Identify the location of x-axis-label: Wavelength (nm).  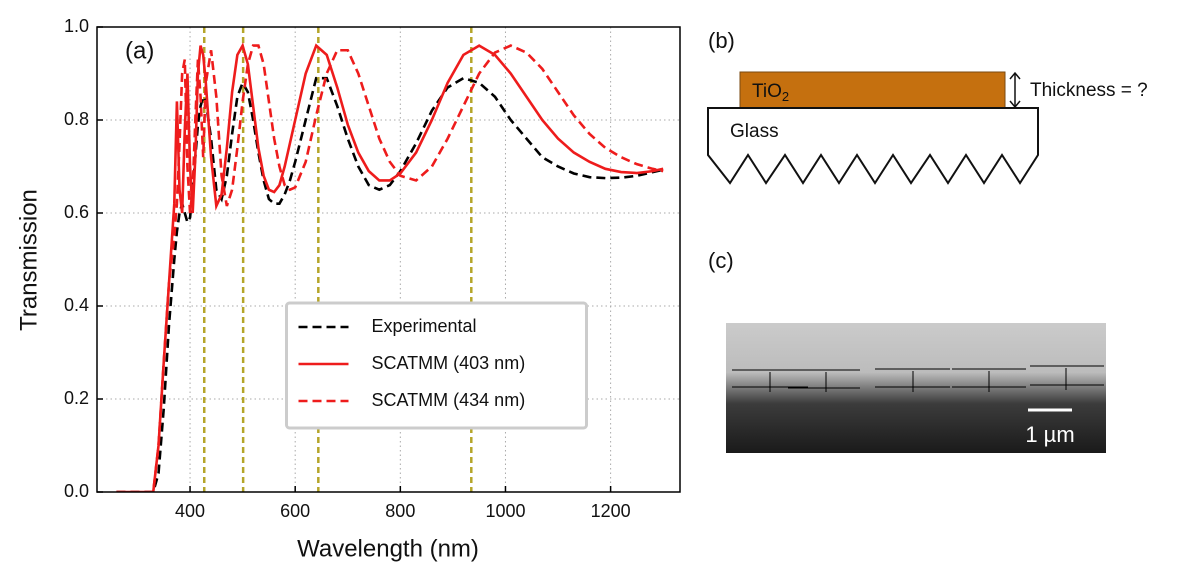
(388, 548).